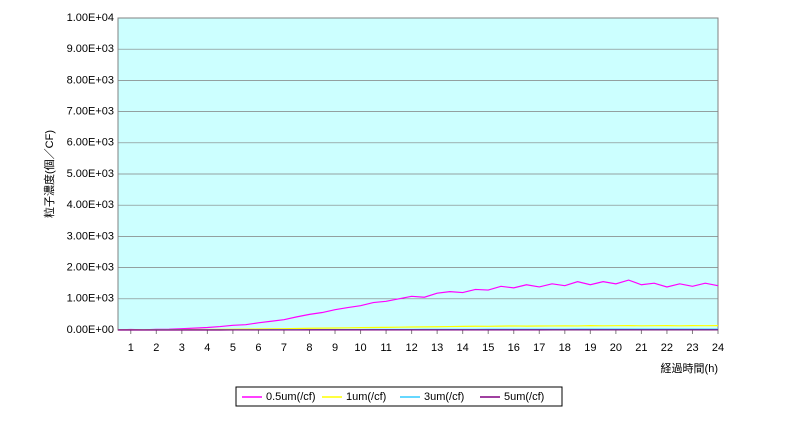 Image resolution: width=800 pixels, height=425 pixels. I want to click on x-tick-label: 11, so click(385, 348).